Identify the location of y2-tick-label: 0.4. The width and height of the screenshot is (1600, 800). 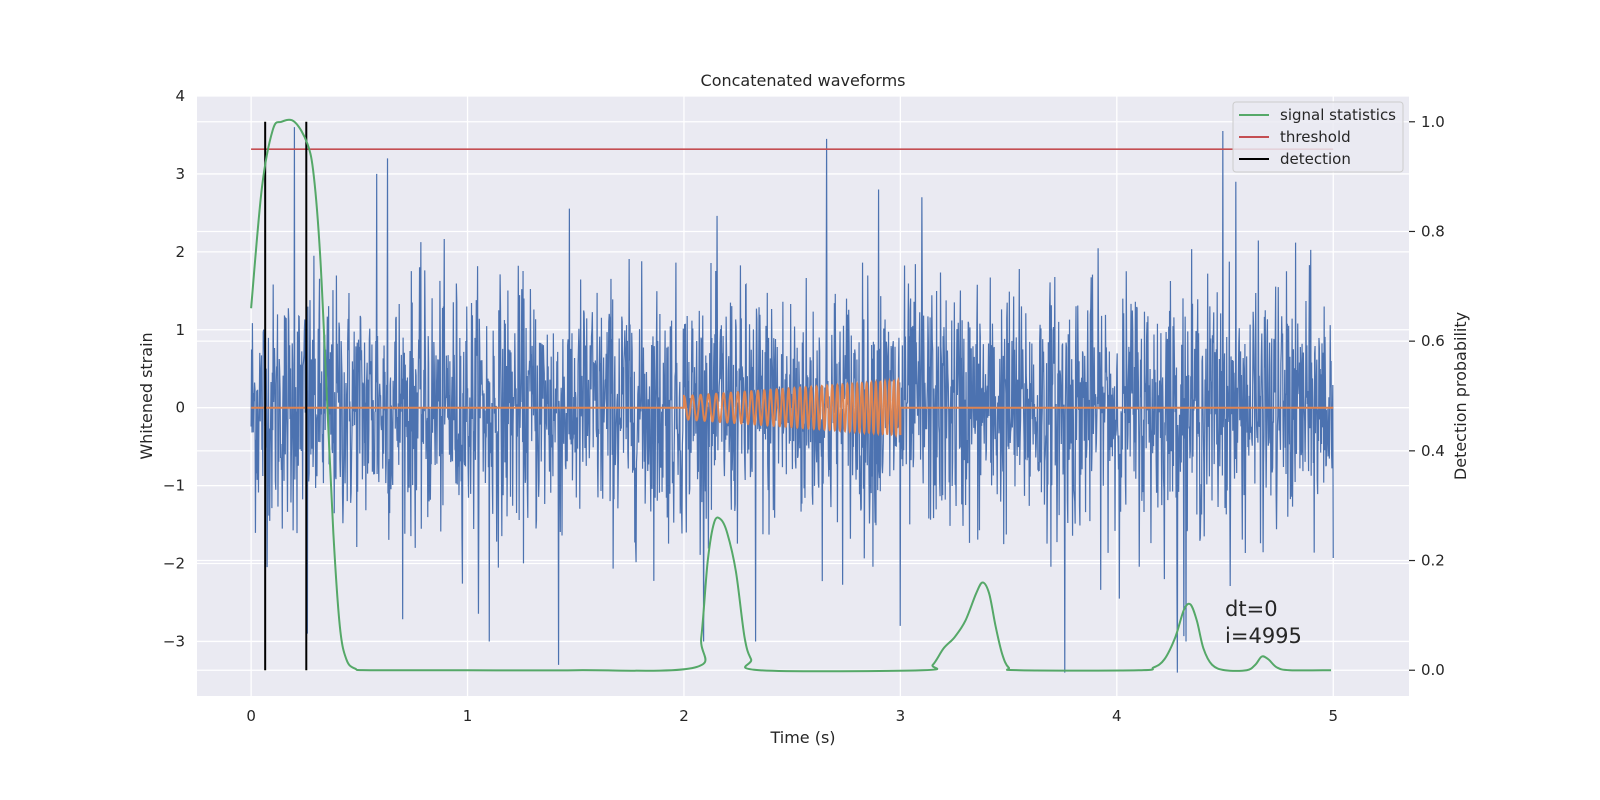
(1433, 451).